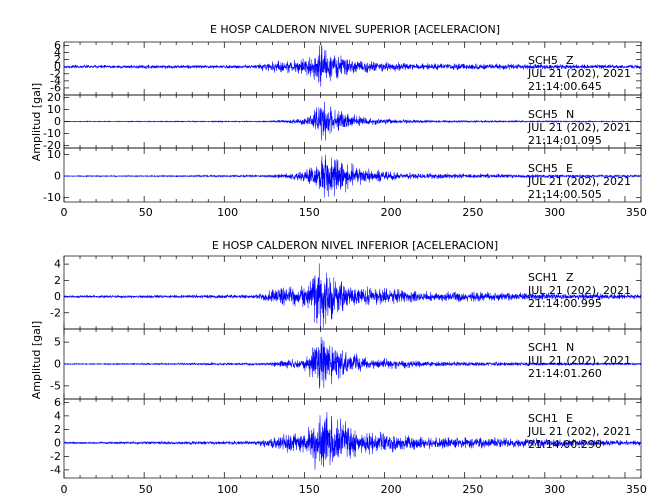 Image resolution: width=650 pixels, height=500 pixels. What do you see at coordinates (565, 194) in the screenshot?
I see `time-label: 21:14:00.505` at bounding box center [565, 194].